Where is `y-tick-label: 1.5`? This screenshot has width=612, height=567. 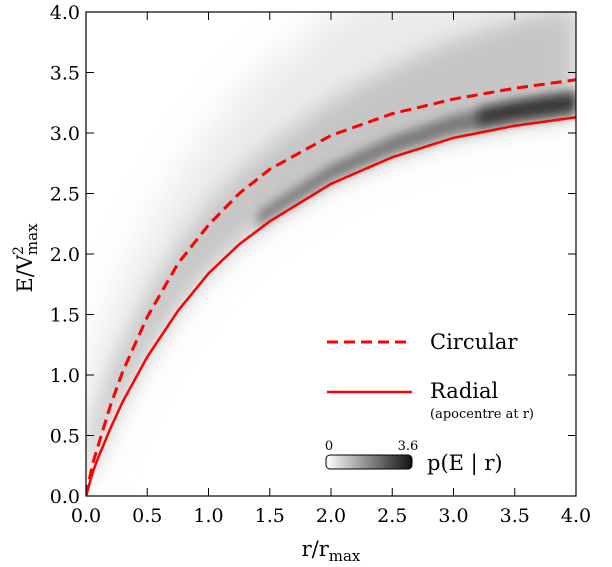 y-tick-label: 1.5 is located at coordinates (65, 316).